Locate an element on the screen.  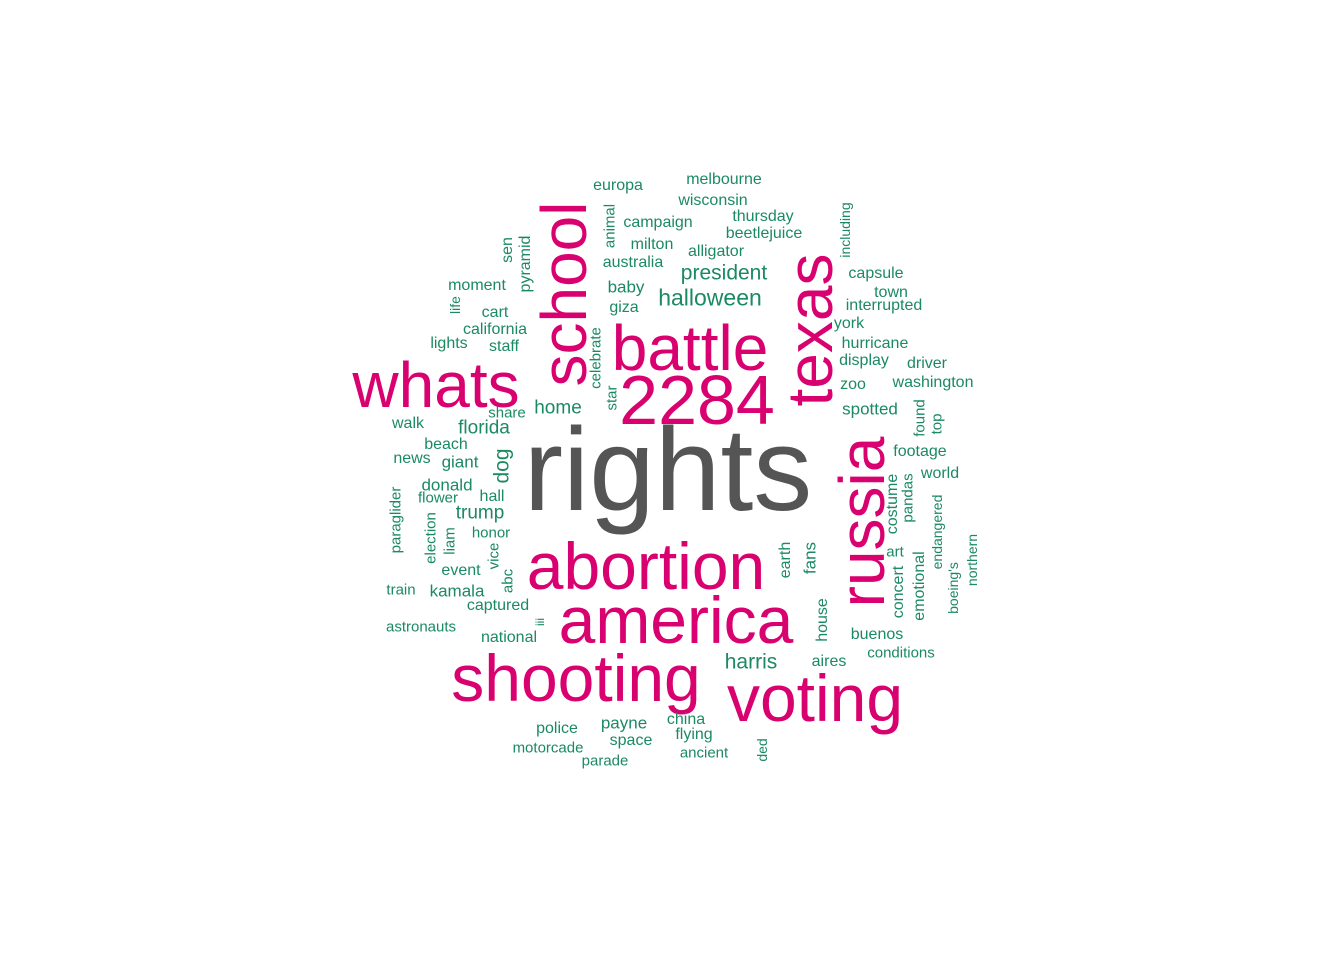
word-giza: giza is located at coordinates (624, 307).